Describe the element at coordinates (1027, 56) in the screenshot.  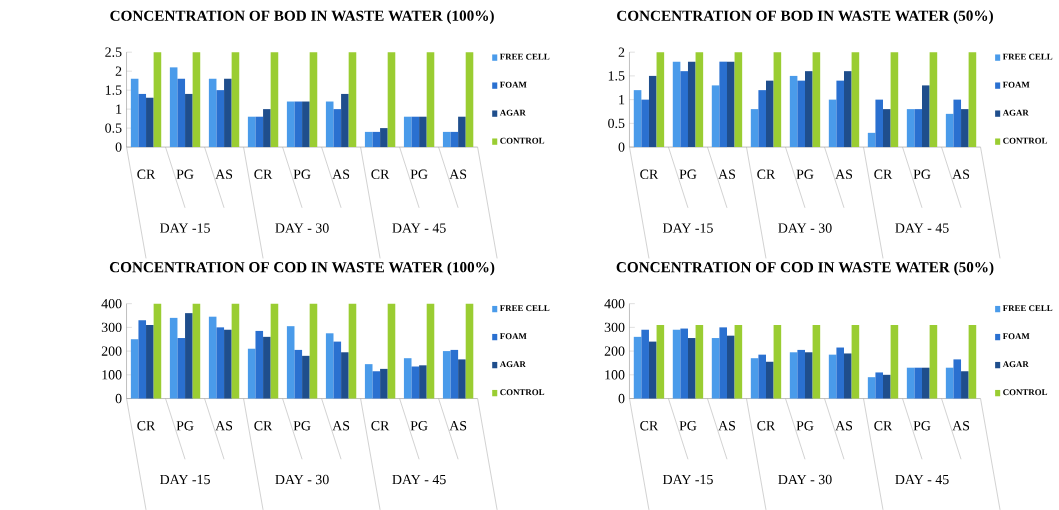
I see `legend-label: FREE CELL` at that location.